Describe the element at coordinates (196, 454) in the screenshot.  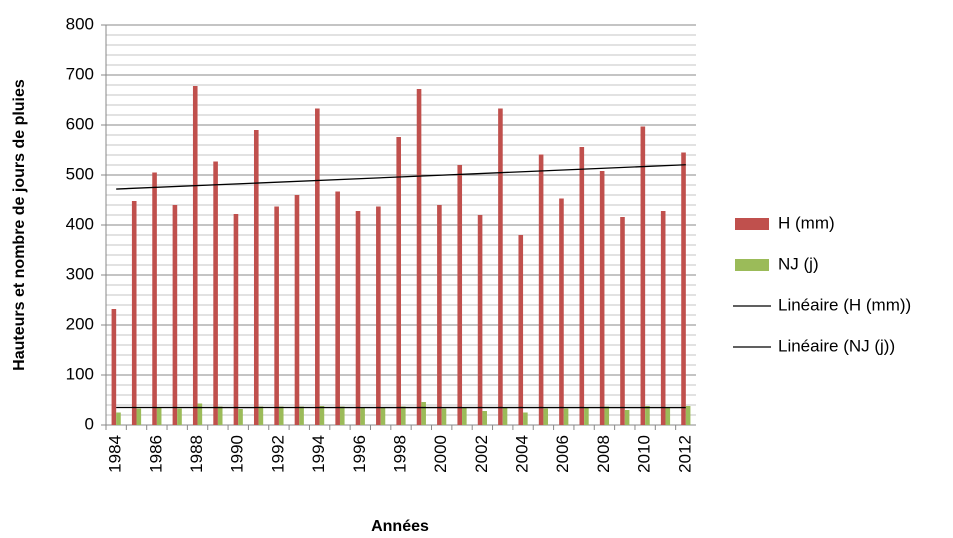
I see `x-tick-label: 1988` at that location.